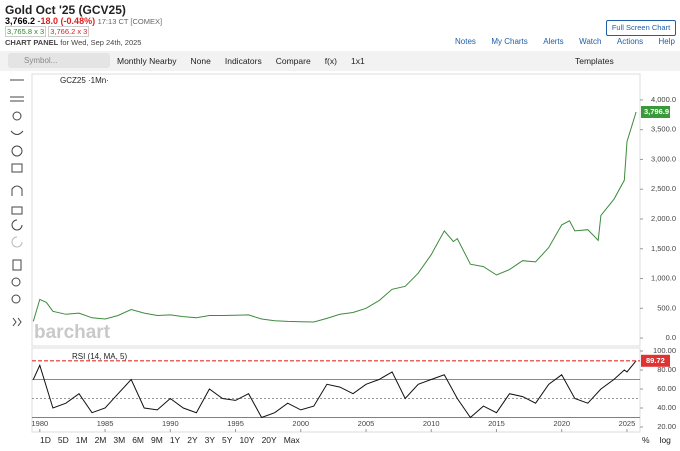  Describe the element at coordinates (663, 218) in the screenshot. I see `y-tick-label: 2,000.0` at that location.